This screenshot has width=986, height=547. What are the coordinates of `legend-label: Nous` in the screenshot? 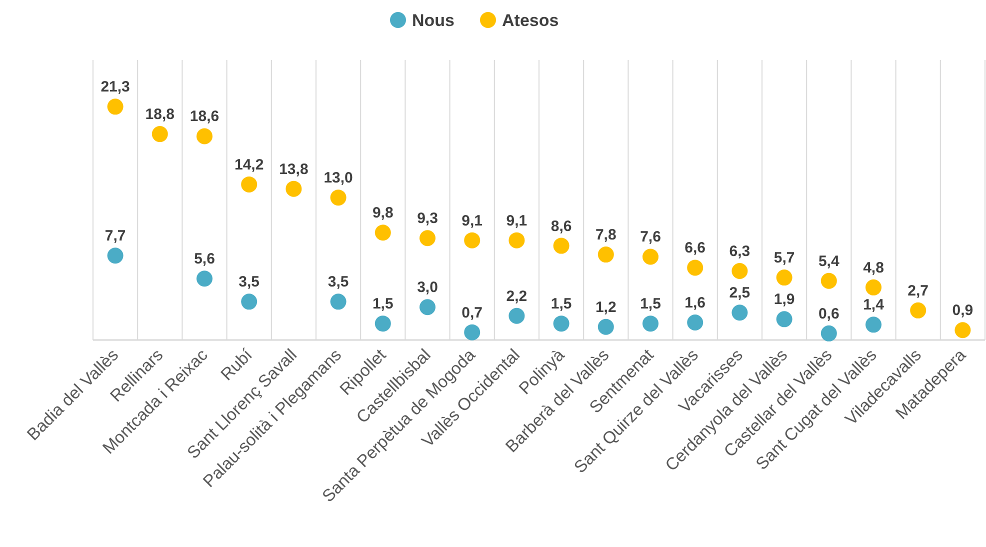 It's located at (433, 20).